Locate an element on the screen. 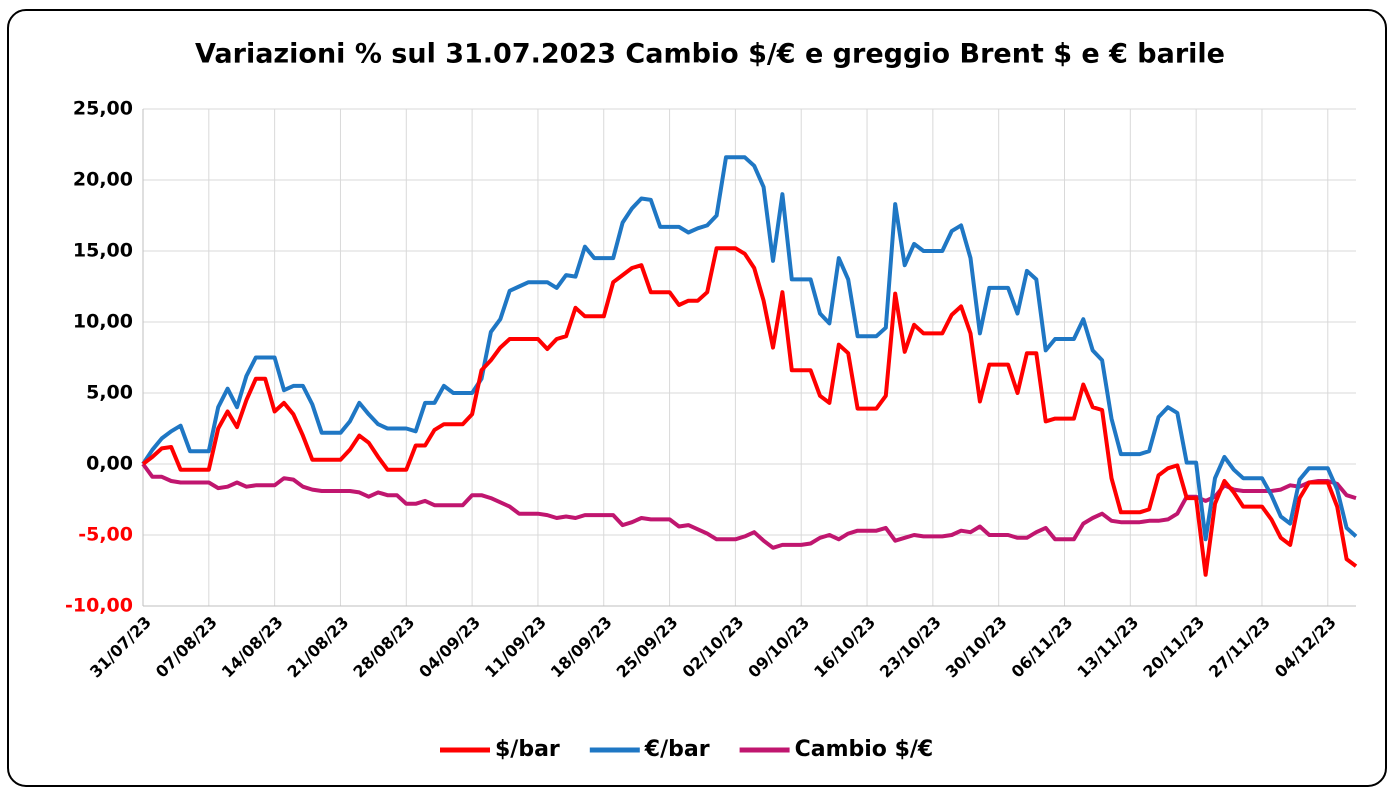 The image size is (1390, 791). y-tick-label: 0,00 is located at coordinates (109, 464).